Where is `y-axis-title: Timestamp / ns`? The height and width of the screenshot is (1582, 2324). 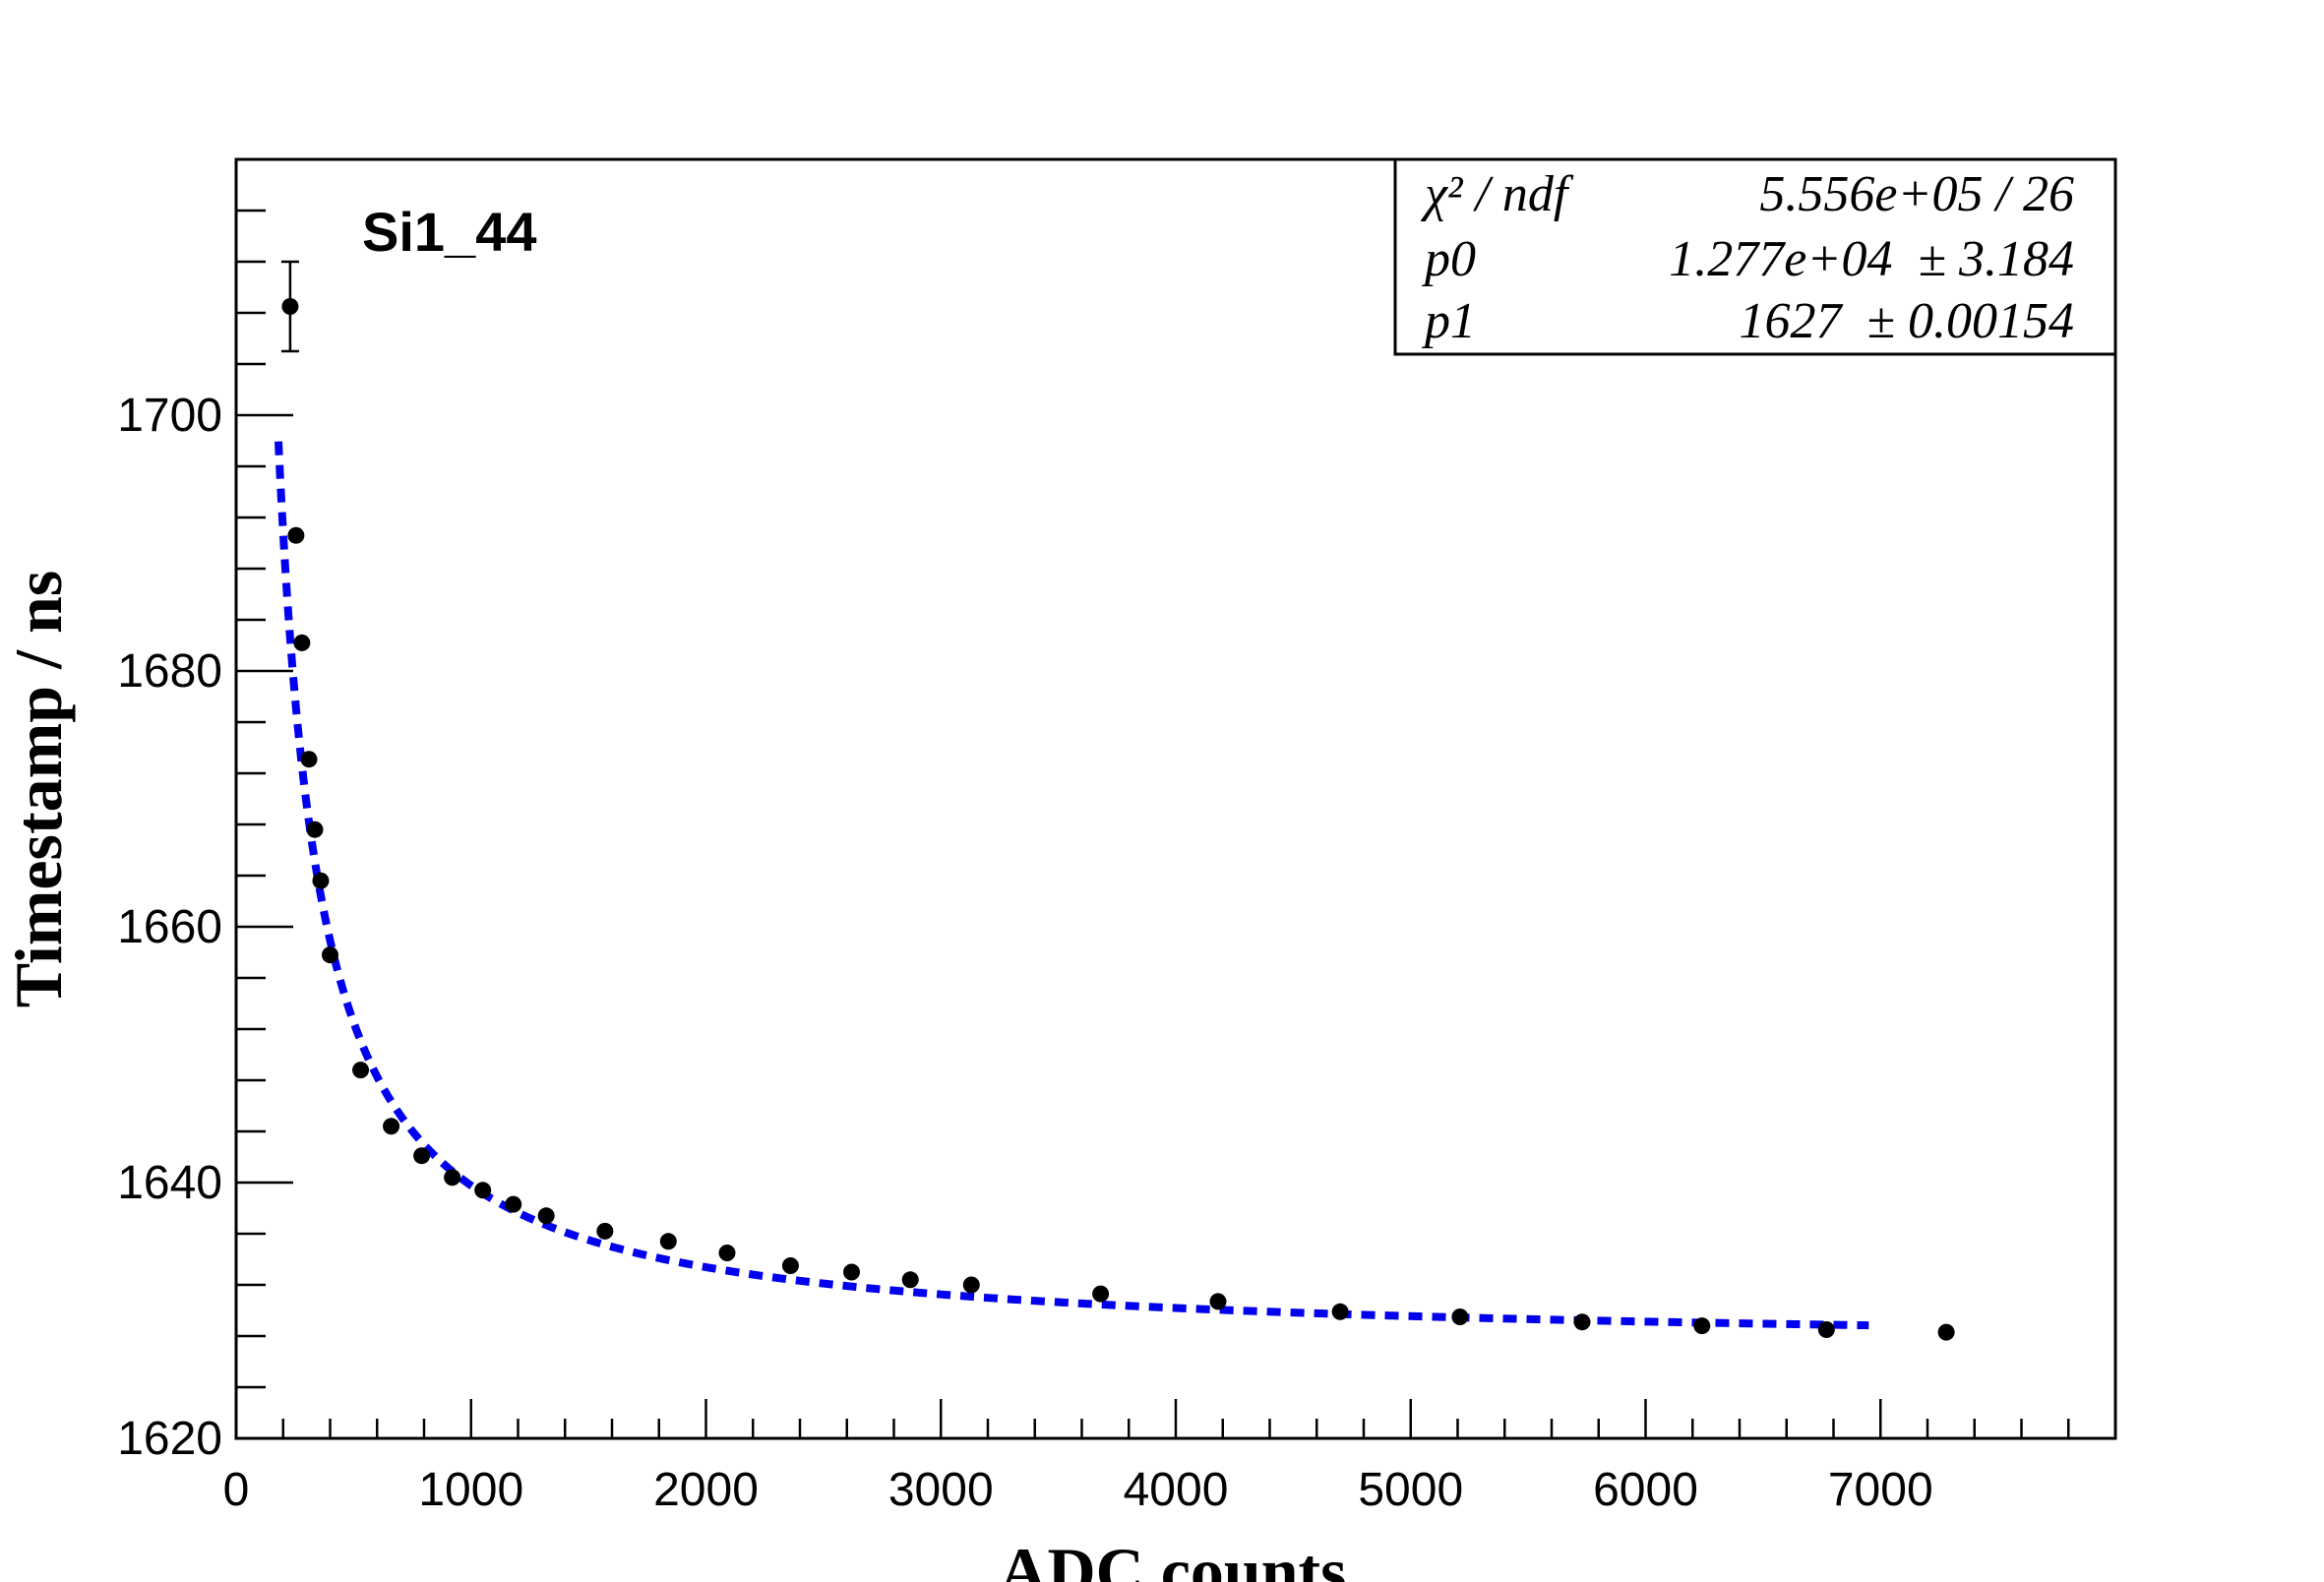
y-axis-title: Timestamp / ns is located at coordinates (38, 790).